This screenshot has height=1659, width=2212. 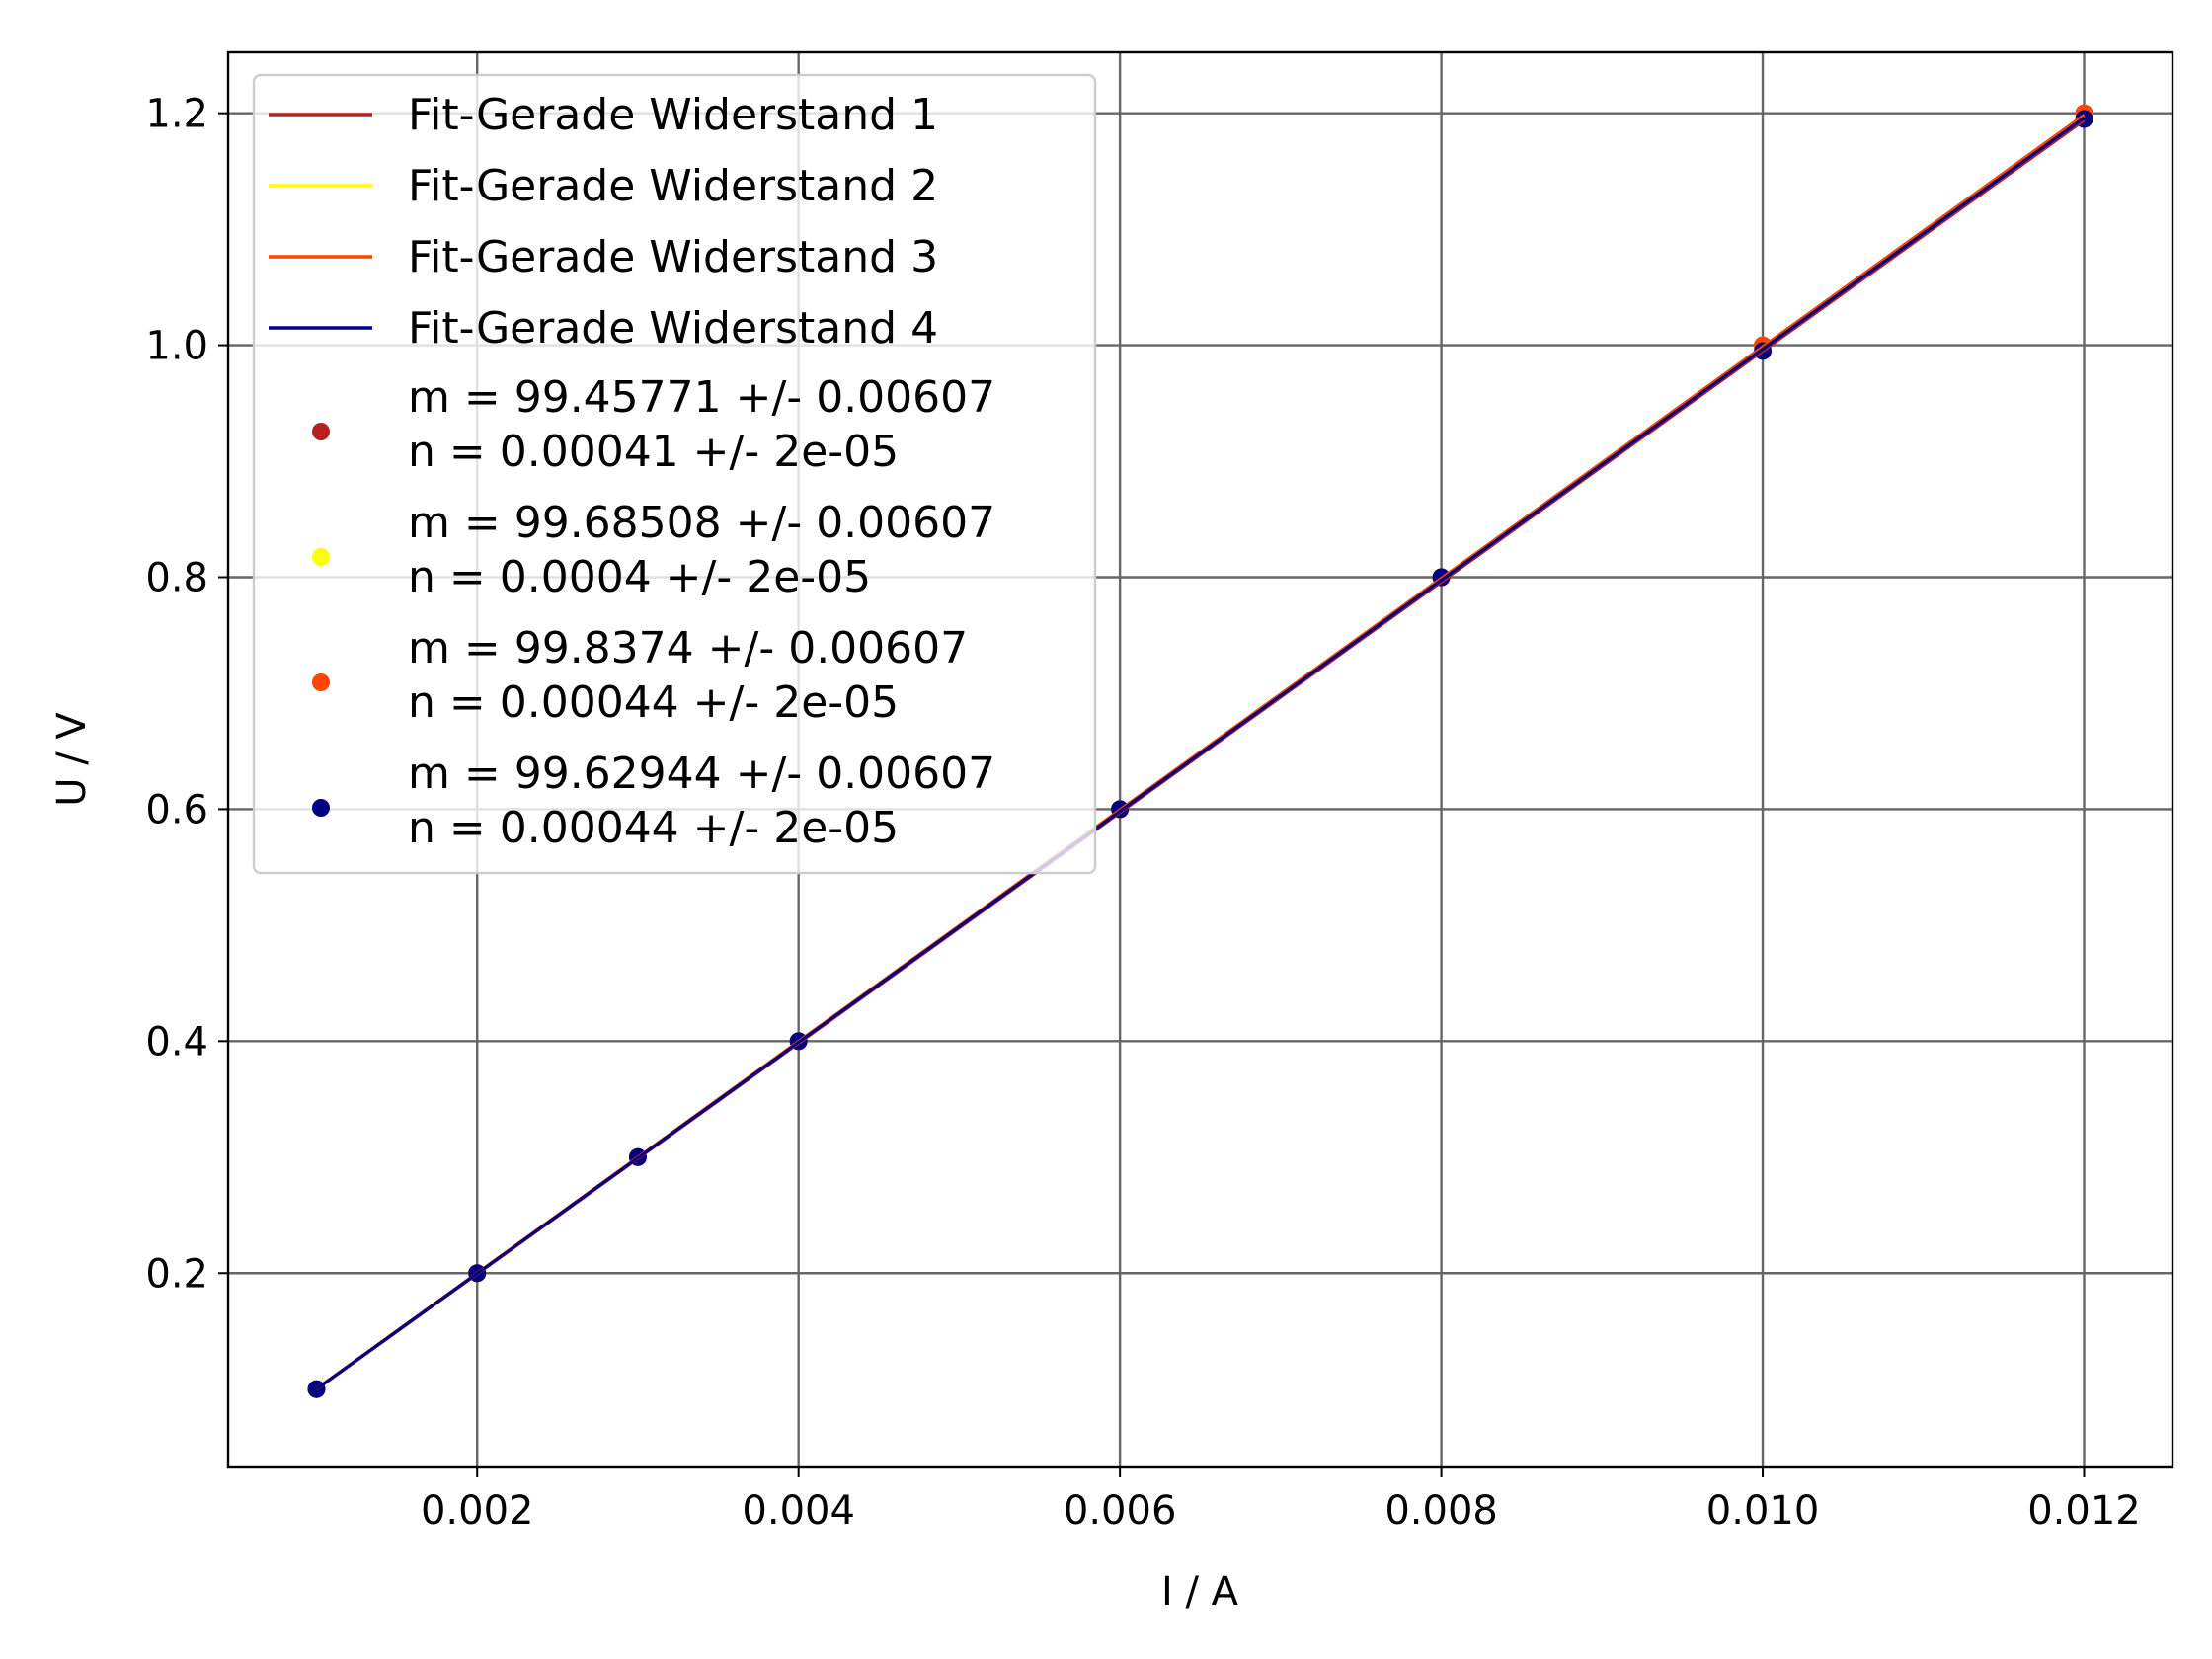 What do you see at coordinates (176, 579) in the screenshot?
I see `y-tick-label: 0.8` at bounding box center [176, 579].